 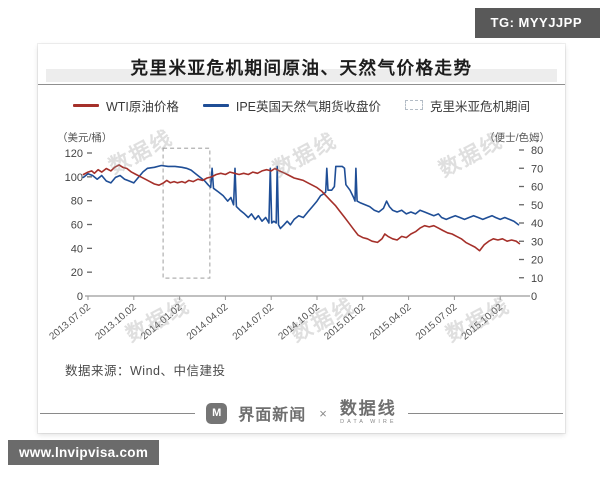 I want to click on svg-text: 30, so click(x=537, y=242).